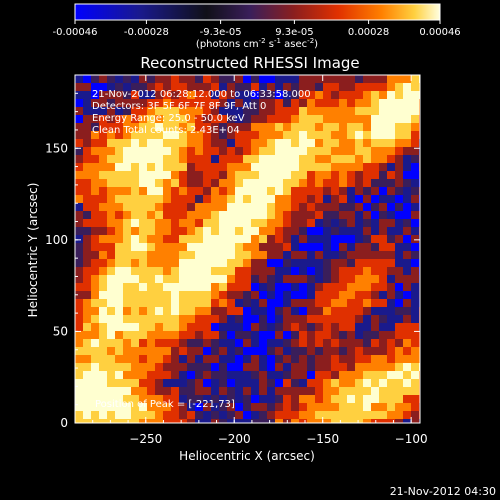 The width and height of the screenshot is (500, 500). What do you see at coordinates (322, 439) in the screenshot?
I see `x-tick-label: −150` at bounding box center [322, 439].